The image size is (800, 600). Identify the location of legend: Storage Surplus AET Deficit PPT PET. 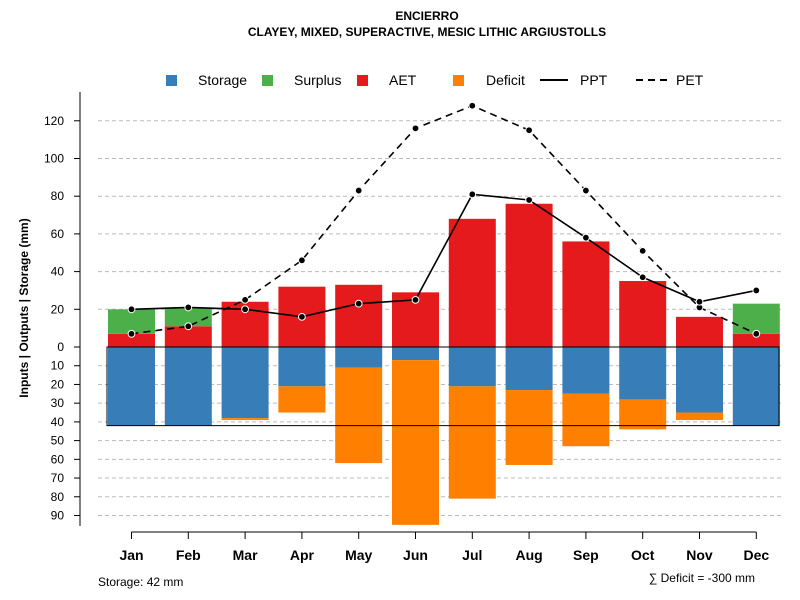
(435, 80).